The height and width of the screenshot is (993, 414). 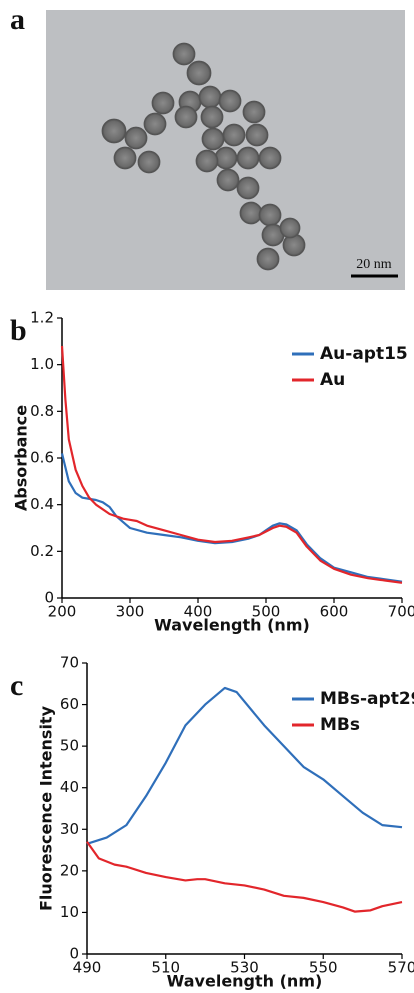 I want to click on x-tick-label: 530, so click(x=244, y=968).